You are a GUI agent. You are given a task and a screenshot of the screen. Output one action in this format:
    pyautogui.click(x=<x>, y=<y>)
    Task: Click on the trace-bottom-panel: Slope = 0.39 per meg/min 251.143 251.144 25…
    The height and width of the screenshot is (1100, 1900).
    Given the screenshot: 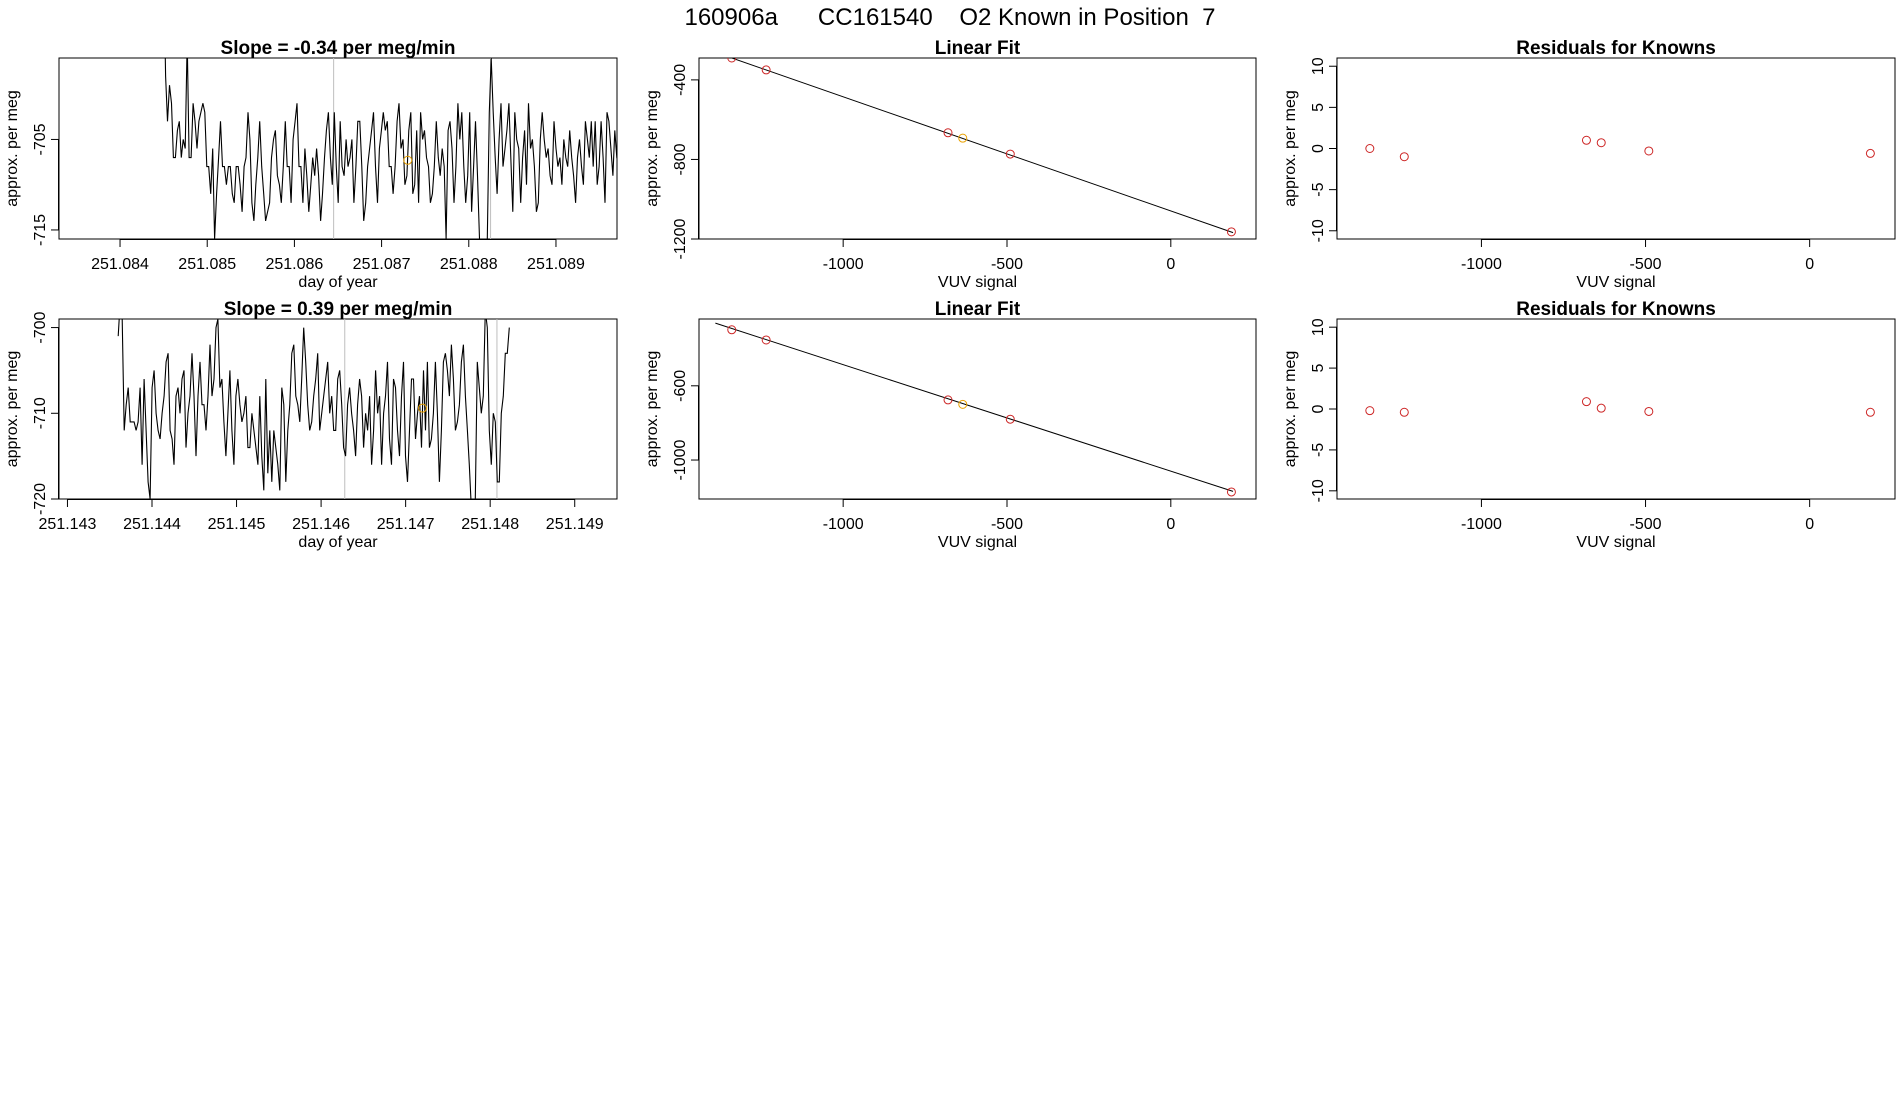 What is the action you would take?
    pyautogui.click(x=311, y=425)
    